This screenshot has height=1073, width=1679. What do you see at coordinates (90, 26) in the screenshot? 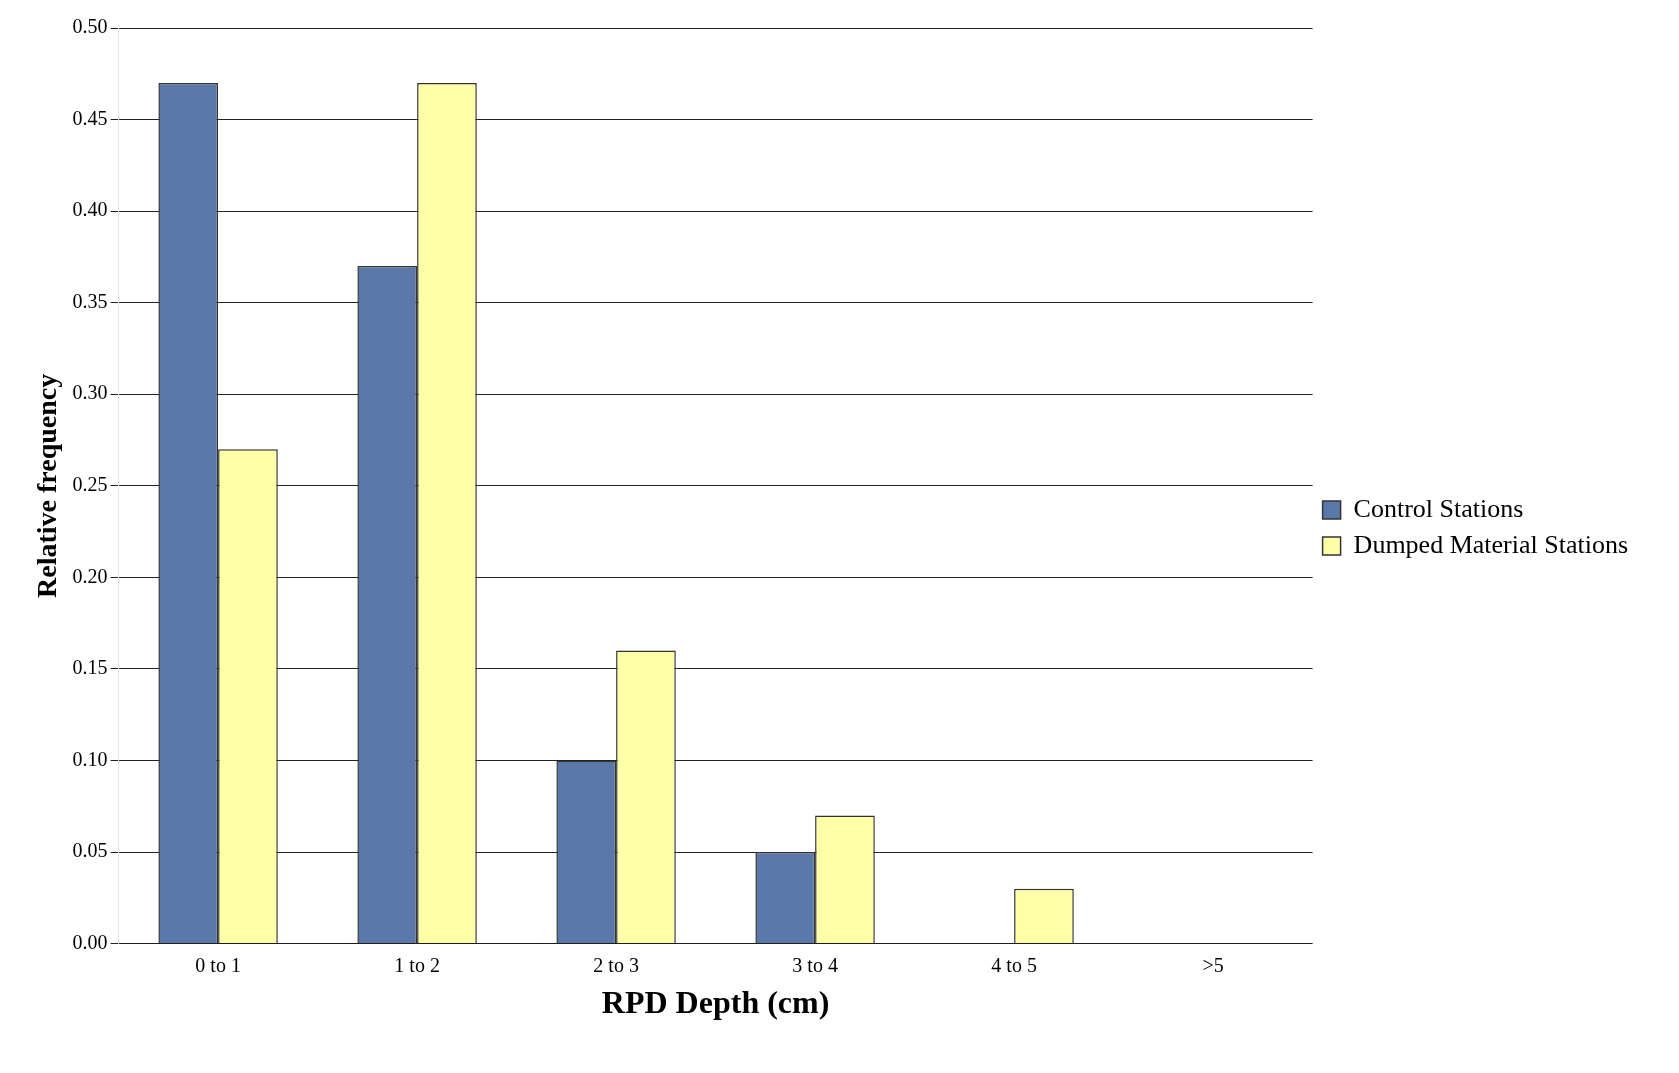
I see `y-tick-label: 0.50` at bounding box center [90, 26].